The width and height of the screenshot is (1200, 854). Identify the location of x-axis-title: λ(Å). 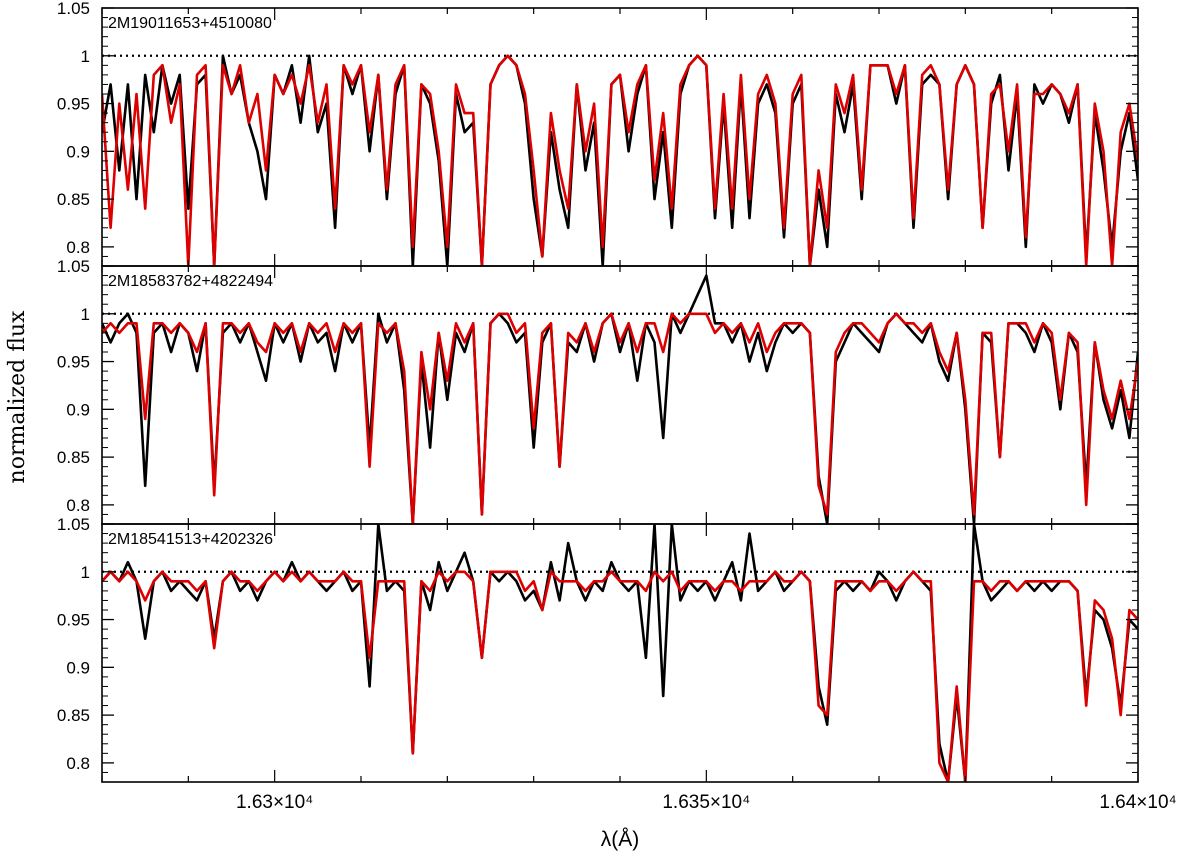
(620, 839).